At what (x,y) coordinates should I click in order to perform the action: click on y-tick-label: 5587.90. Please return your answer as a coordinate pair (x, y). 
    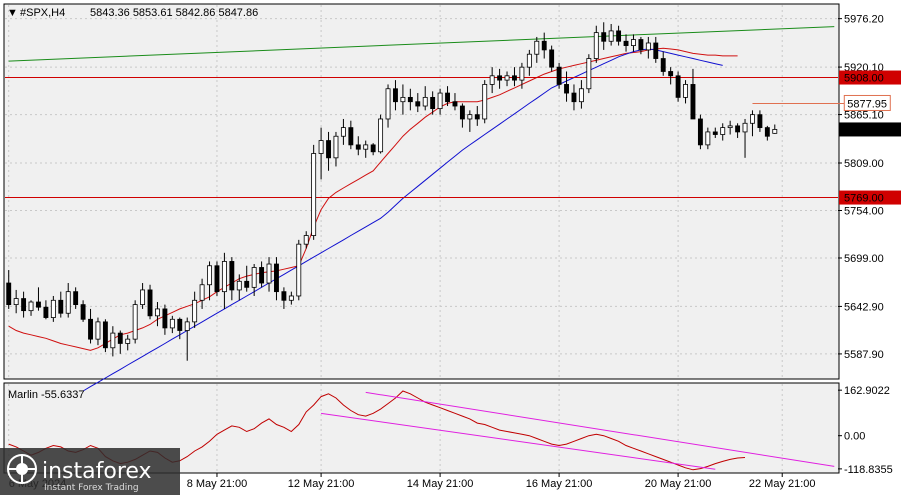
    Looking at the image, I should click on (864, 355).